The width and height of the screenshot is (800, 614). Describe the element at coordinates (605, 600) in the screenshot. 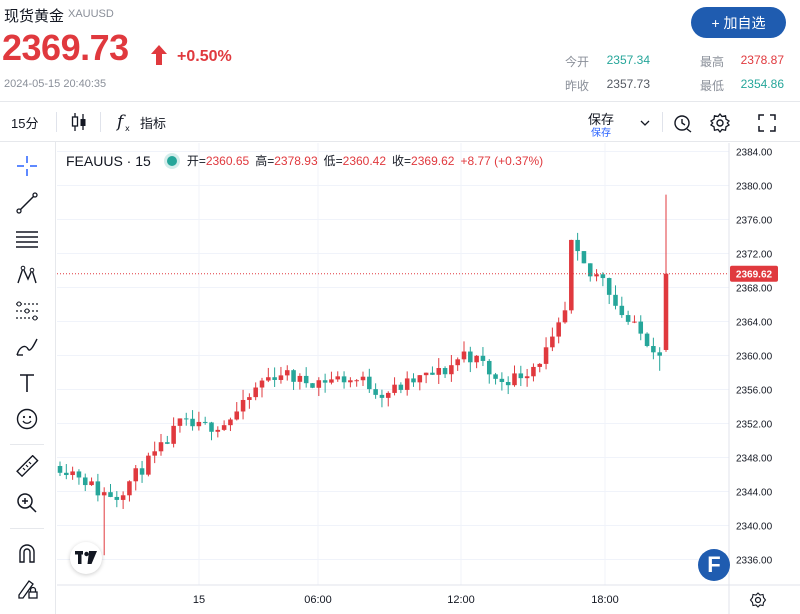

I see `x-tick-label: 18:00` at that location.